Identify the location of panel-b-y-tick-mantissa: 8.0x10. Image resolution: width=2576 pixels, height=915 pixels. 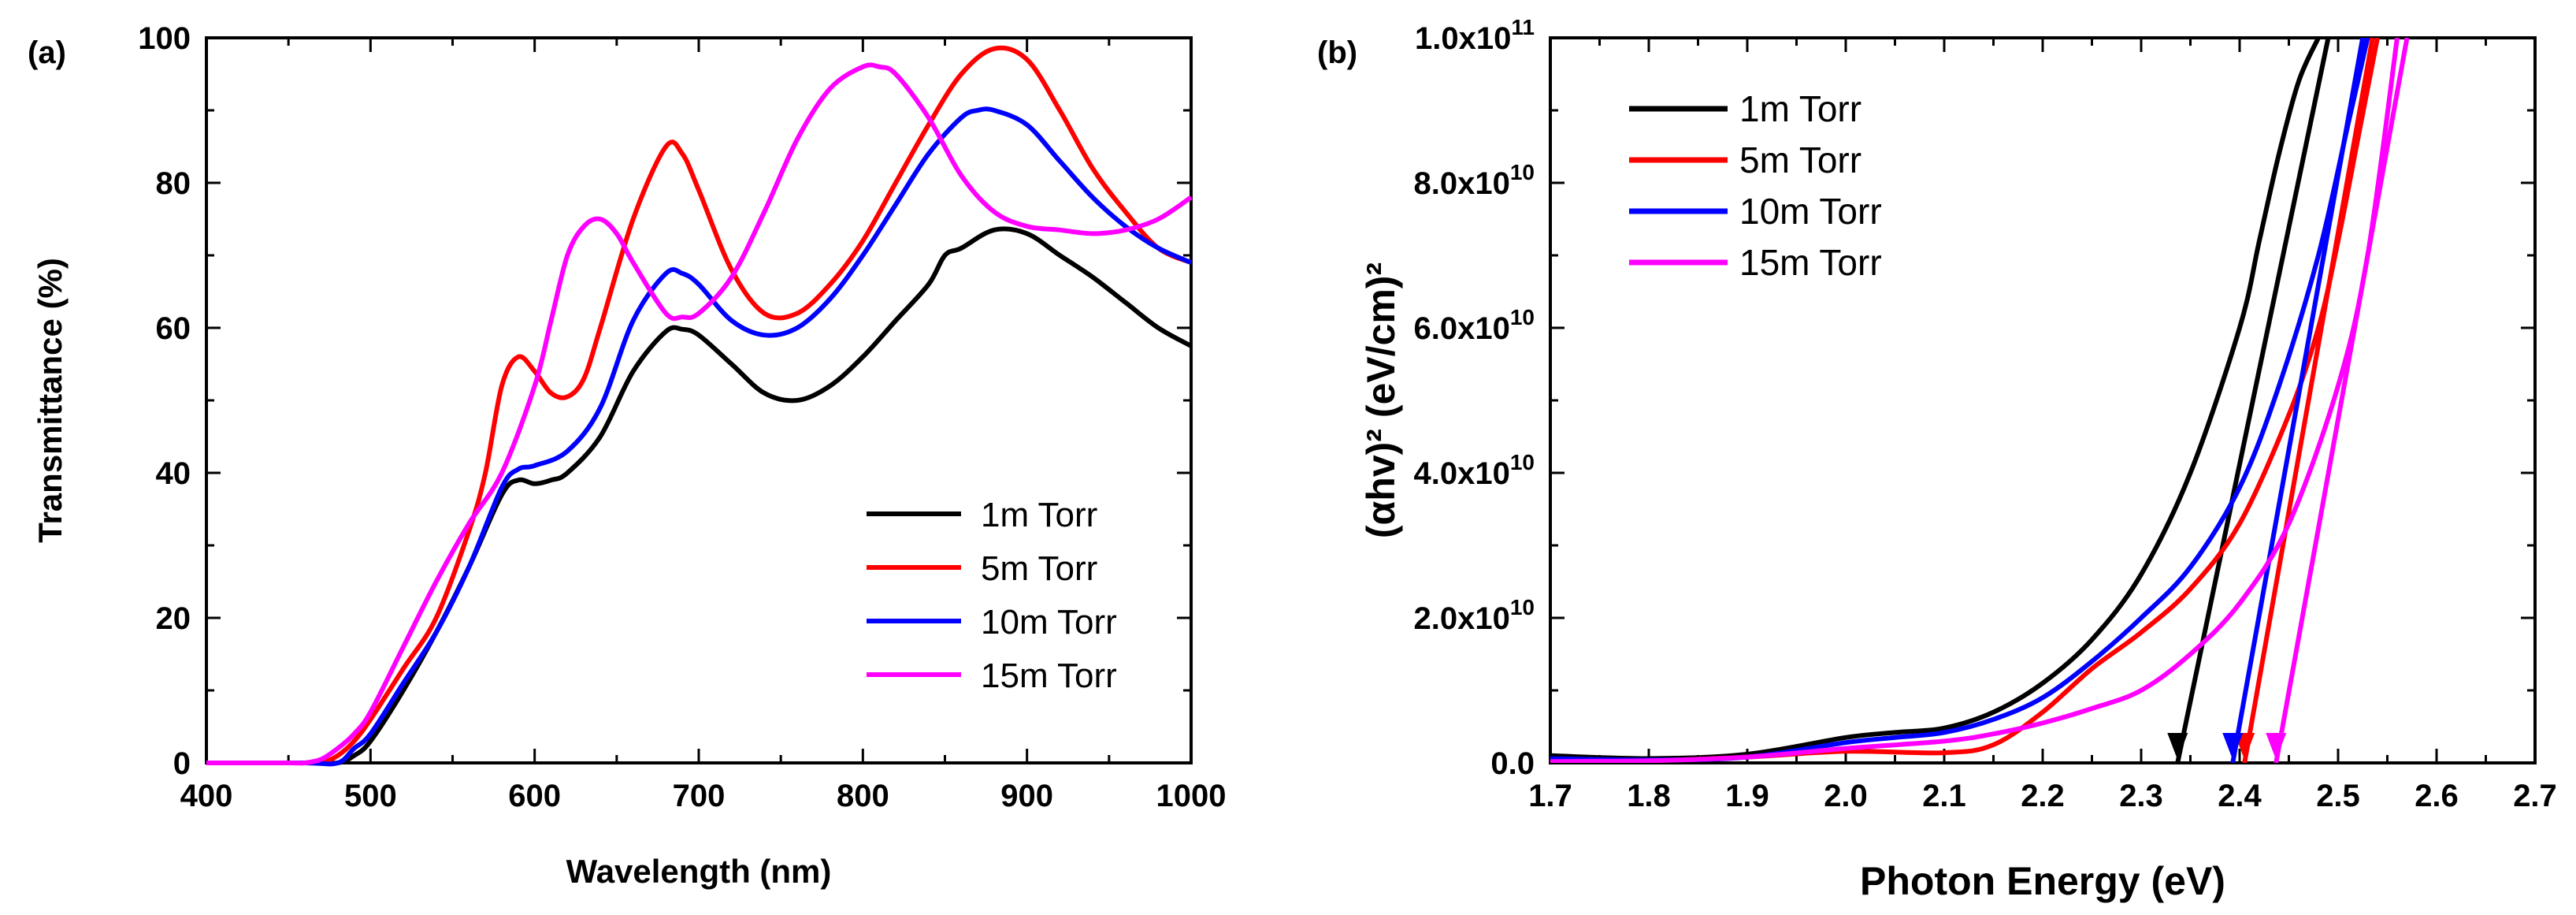
(1462, 183).